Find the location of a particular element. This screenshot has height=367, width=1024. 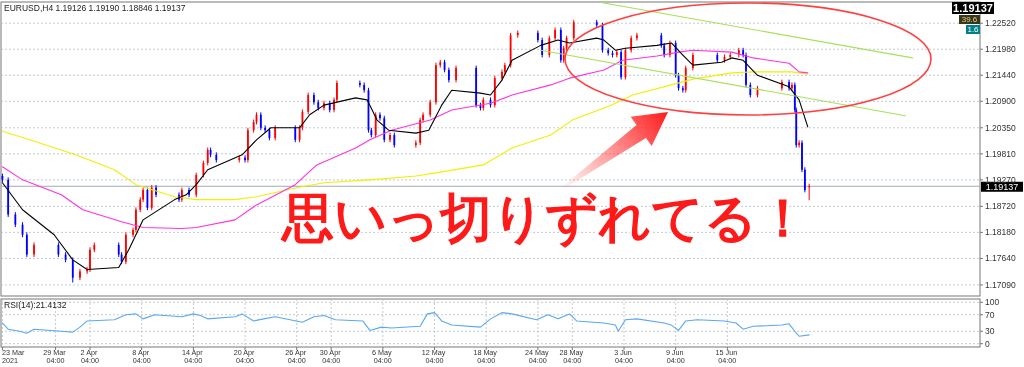

annotation: 思いっ切りずれてる！ is located at coordinates (544, 218).